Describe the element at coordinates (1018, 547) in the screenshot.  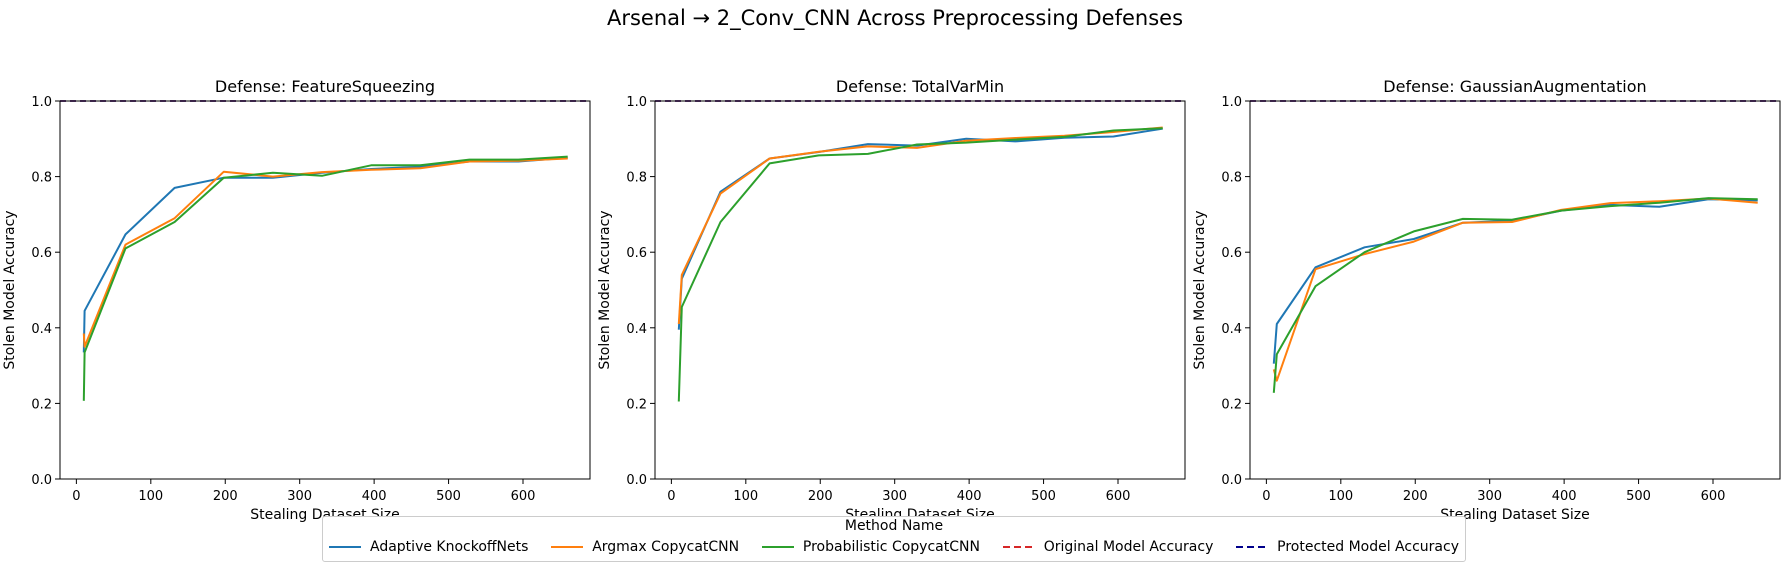
I see `legend-swatch-original-model-accuracy` at that location.